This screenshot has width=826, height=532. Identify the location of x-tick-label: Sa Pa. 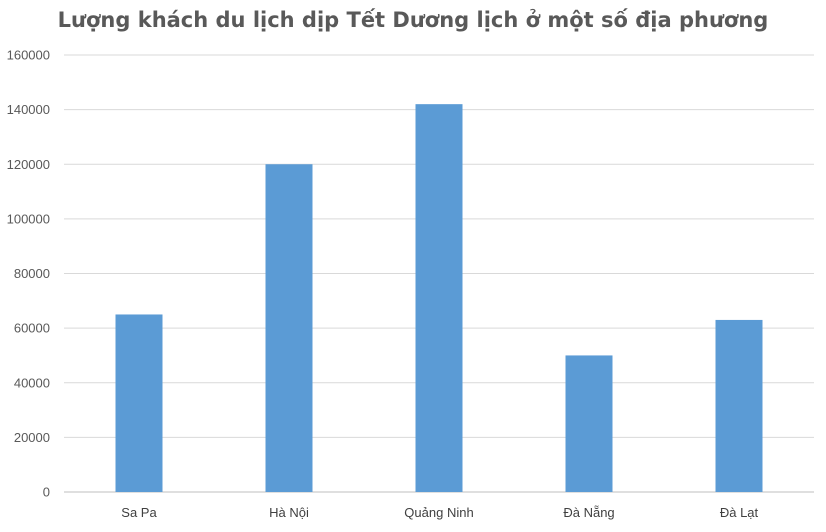
(139, 512).